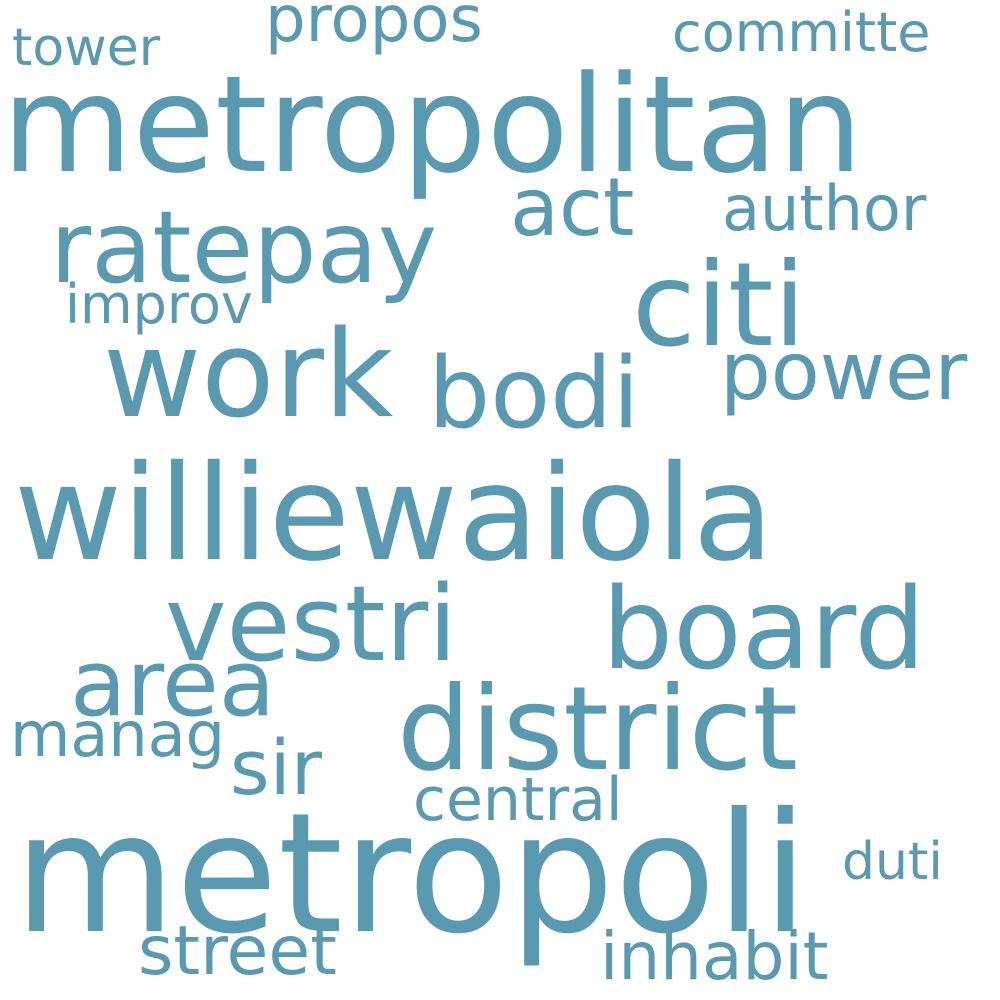  I want to click on word-author: author, so click(824, 208).